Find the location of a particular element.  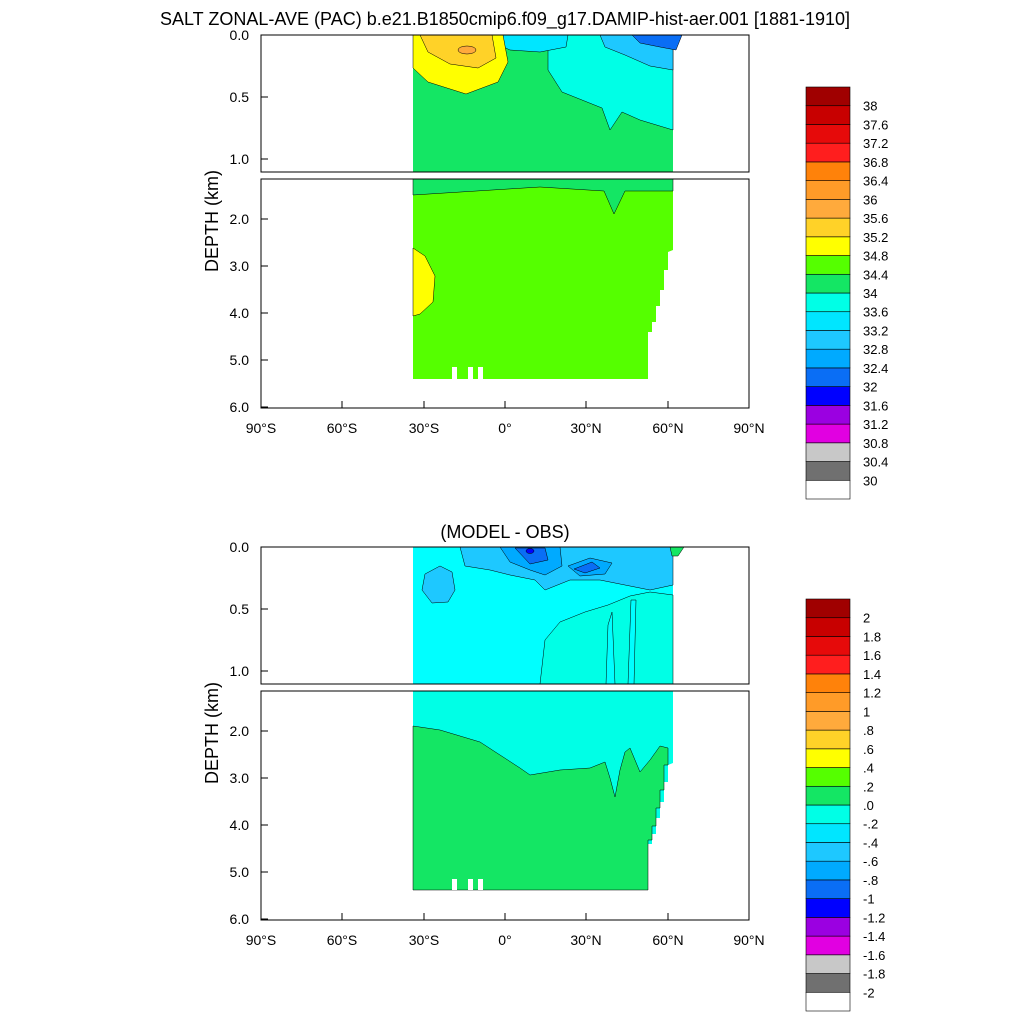

salt-xtick-0: 90°S is located at coordinates (261, 428).